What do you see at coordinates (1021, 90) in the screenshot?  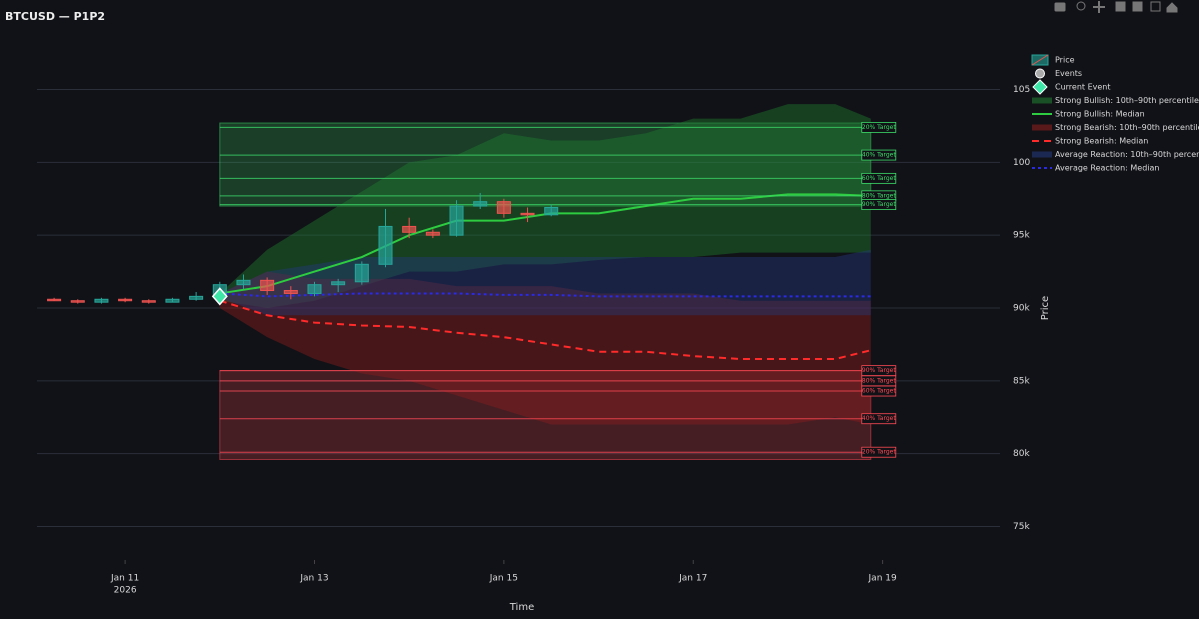 I see `y-tick-label: 105` at bounding box center [1021, 90].